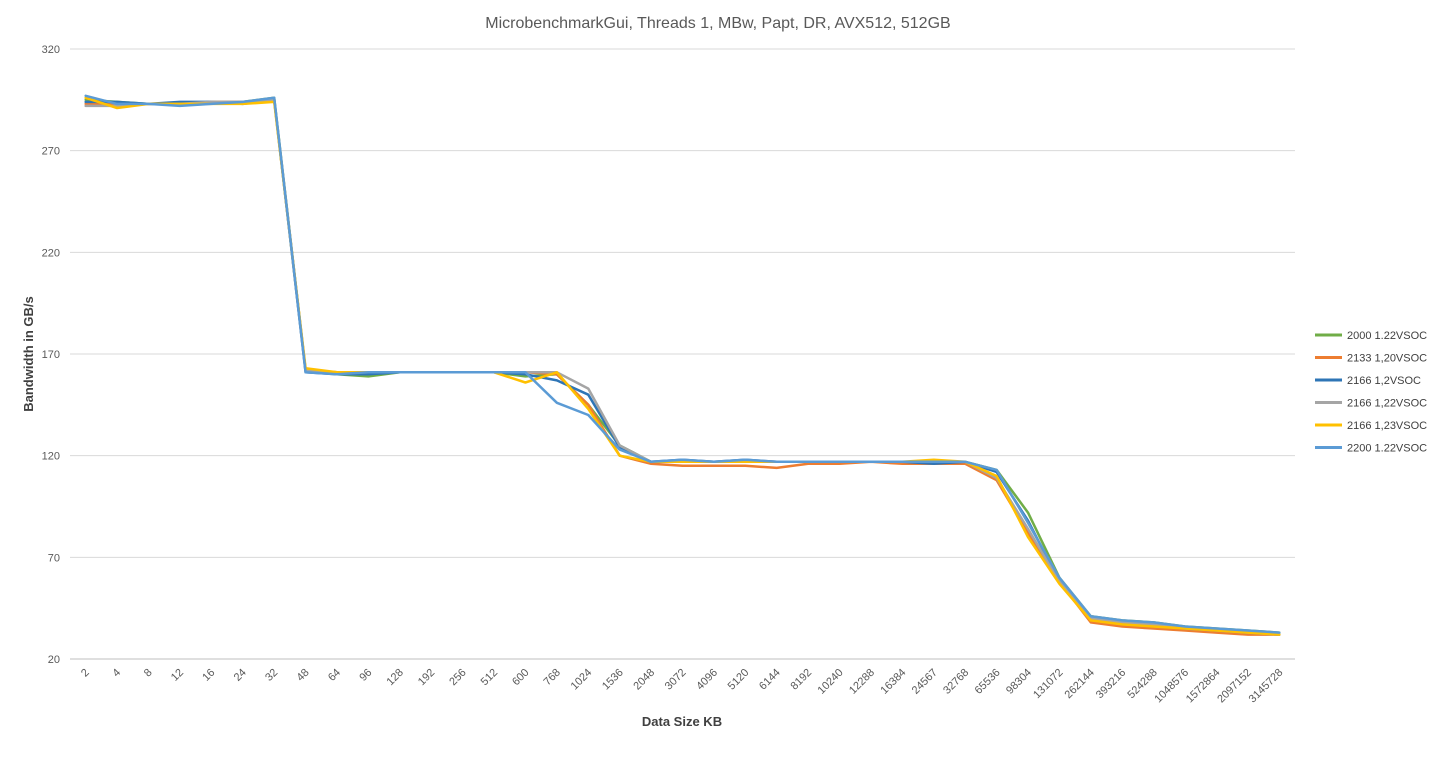 The image size is (1437, 757). I want to click on x-tick-label: 98304, so click(1019, 682).